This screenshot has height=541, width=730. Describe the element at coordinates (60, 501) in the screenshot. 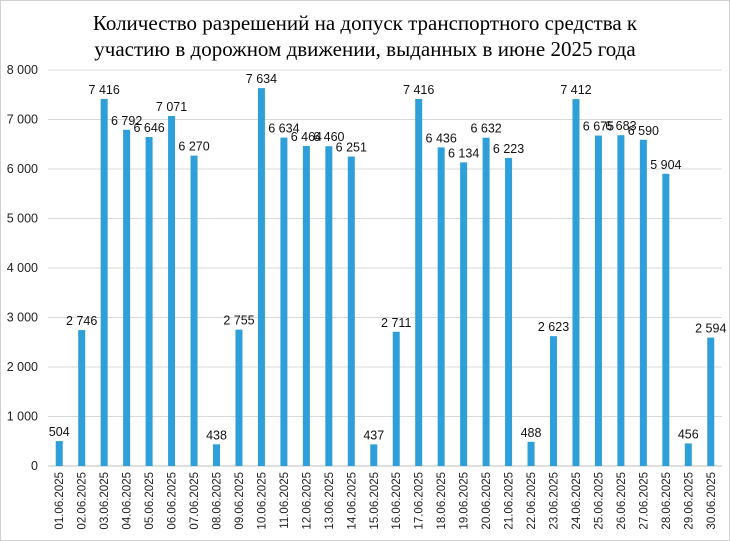

I see `x-tick-label: 01.06.2025` at that location.